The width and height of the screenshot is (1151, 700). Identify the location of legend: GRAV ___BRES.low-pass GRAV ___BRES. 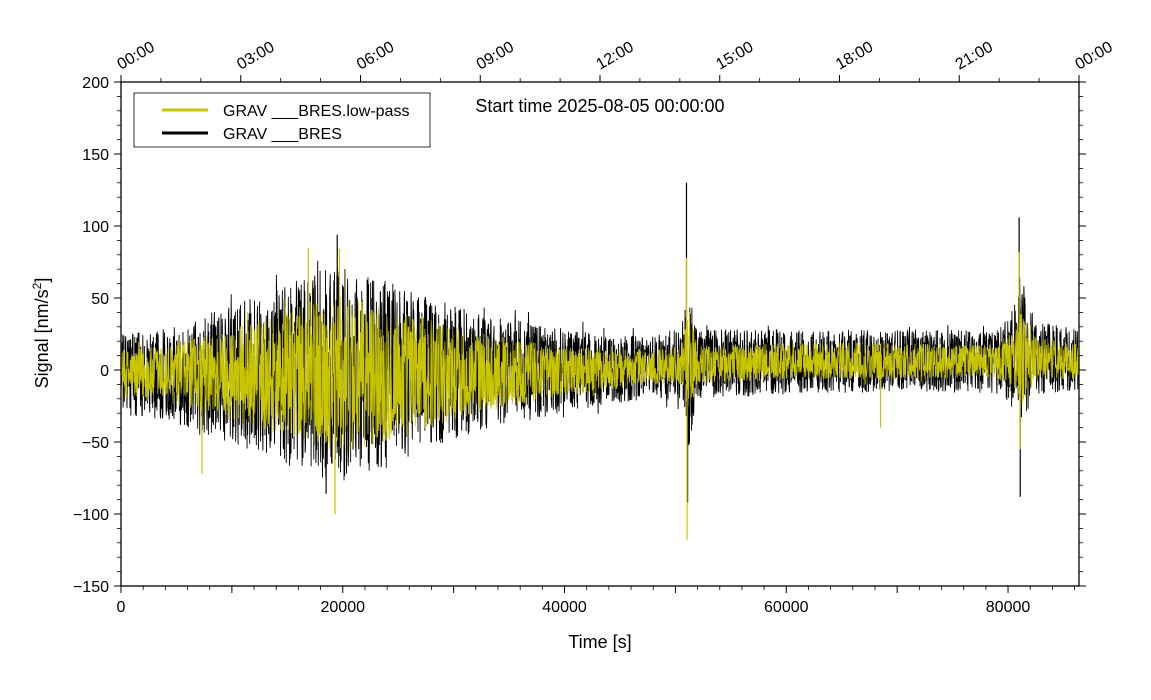
(282, 120).